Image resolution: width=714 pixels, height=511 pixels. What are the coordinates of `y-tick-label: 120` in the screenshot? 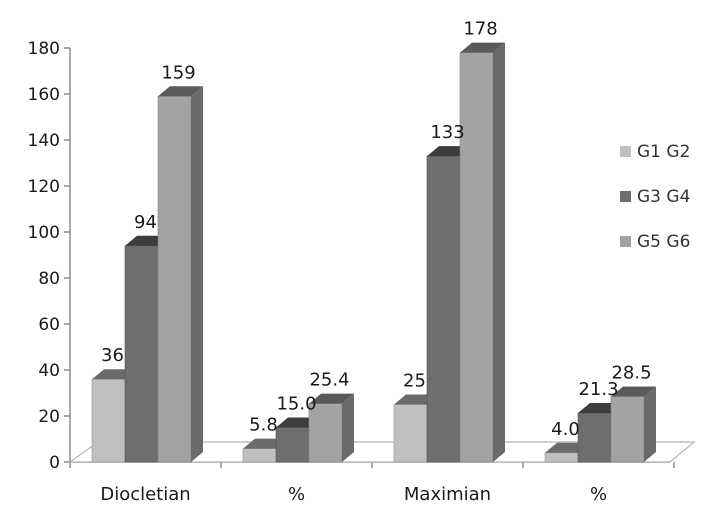 It's located at (44, 187).